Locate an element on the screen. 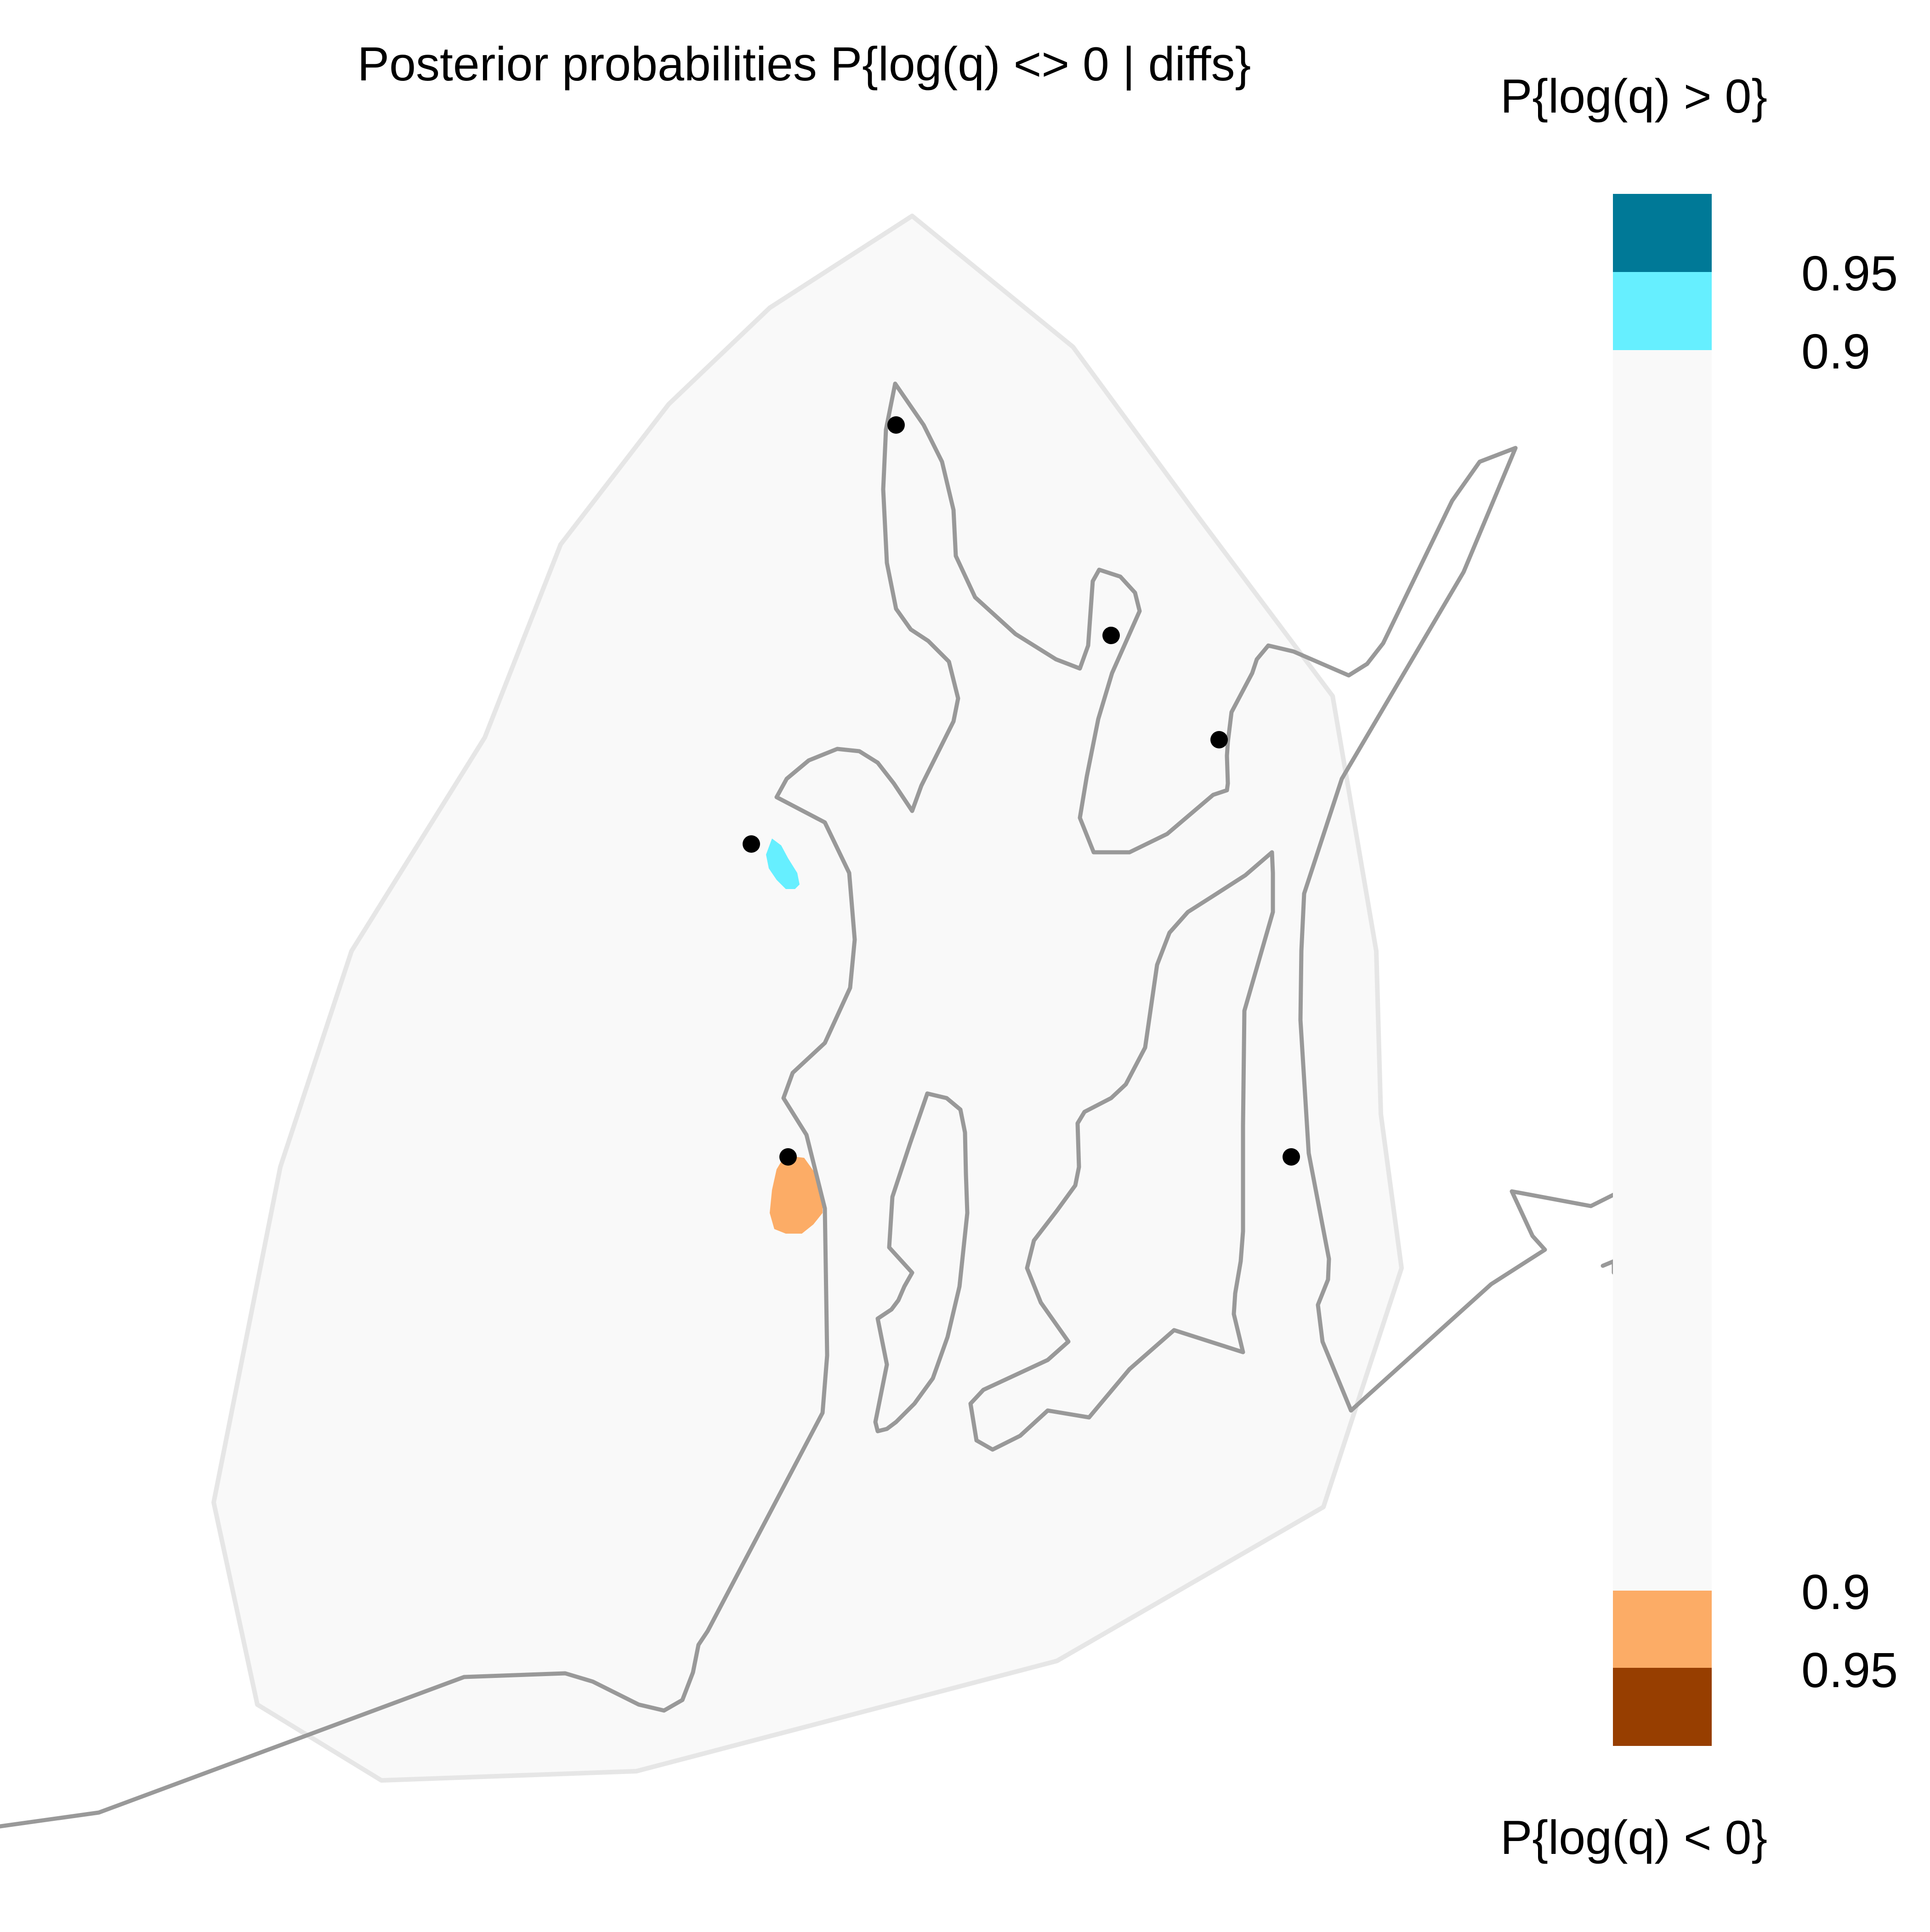 The height and width of the screenshot is (1932, 1930). legend-tick-lower-095: 0.95 is located at coordinates (1849, 1670).